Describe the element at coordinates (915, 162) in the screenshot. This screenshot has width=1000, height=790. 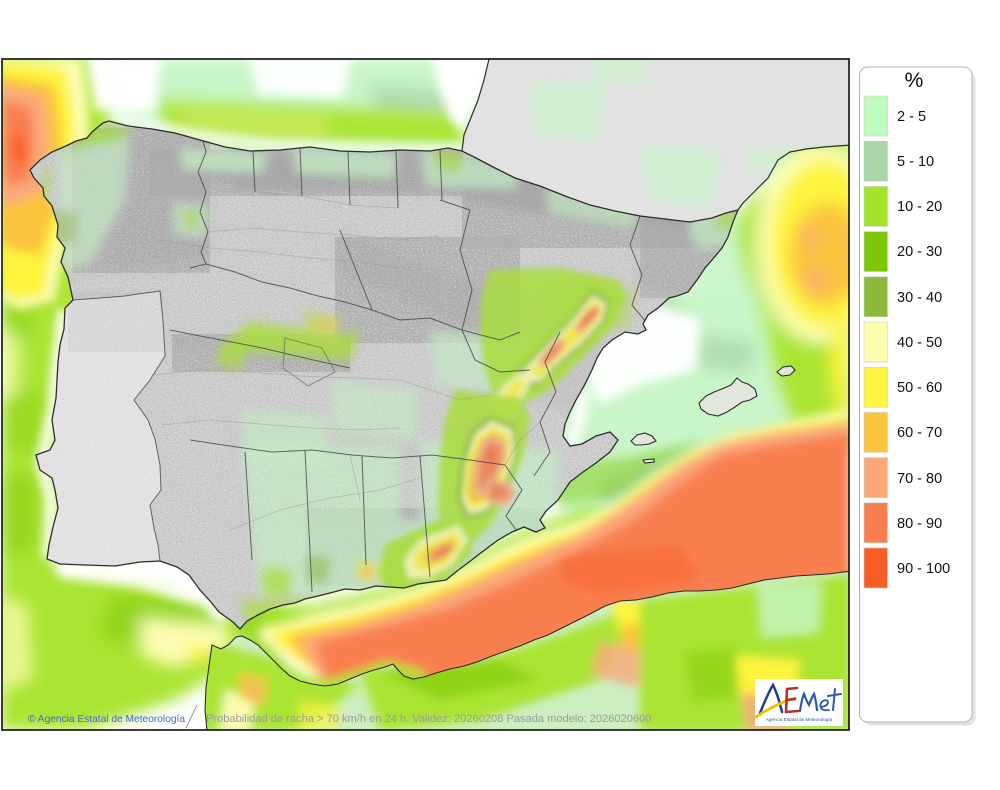
I see `svg-text: 5 - 10` at that location.